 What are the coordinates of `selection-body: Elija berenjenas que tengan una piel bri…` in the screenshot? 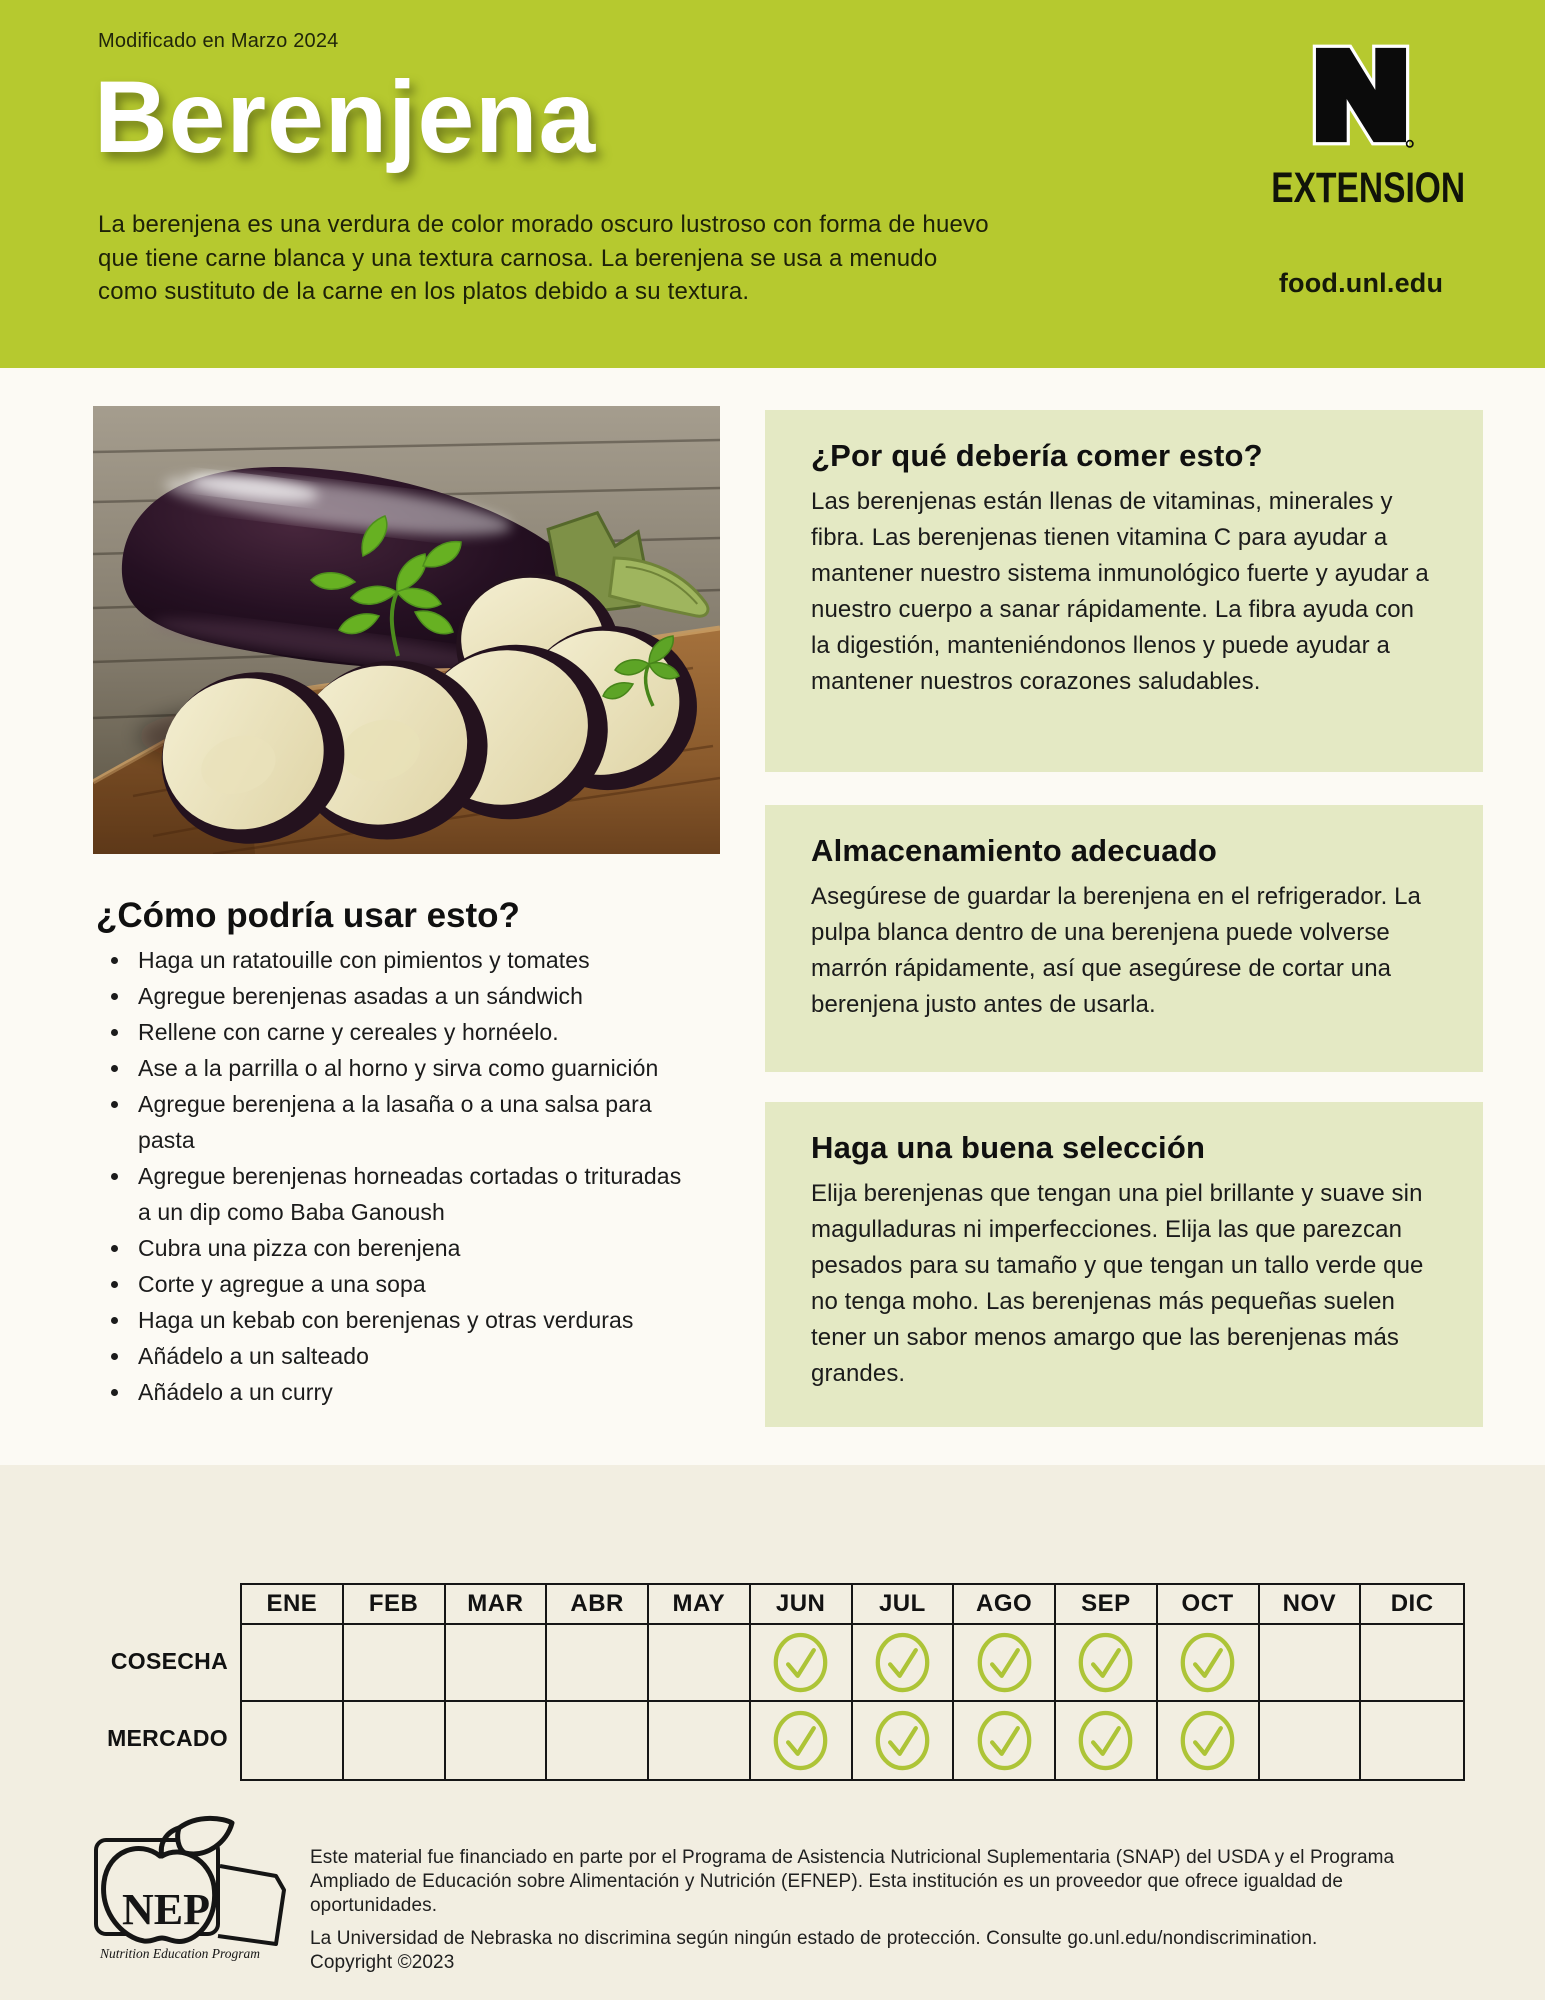 It's located at (1117, 1283).